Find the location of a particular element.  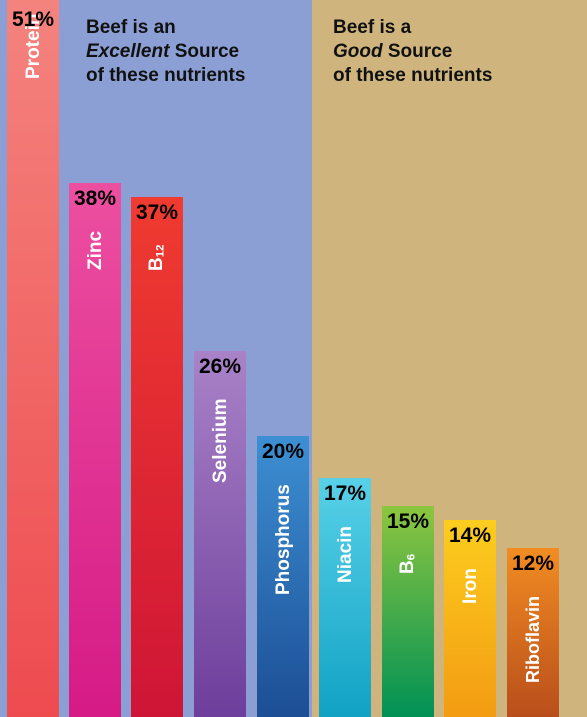

bar-label-phosphorus: Phosphorus is located at coordinates (283, 539).